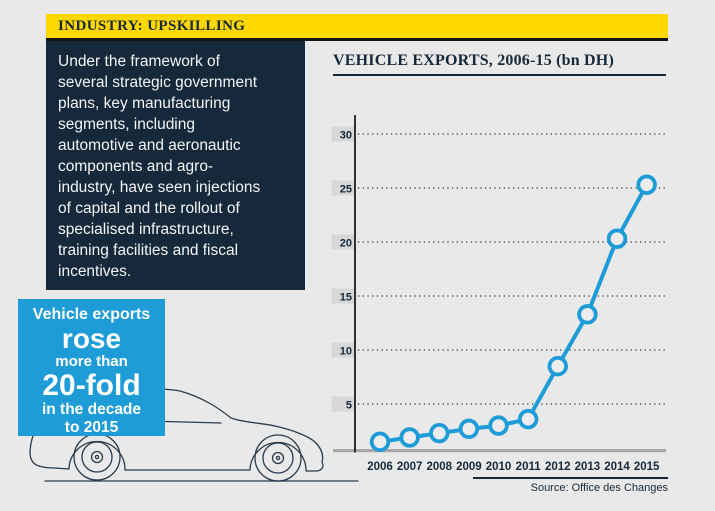 The image size is (715, 511). Describe the element at coordinates (499, 451) in the screenshot. I see `x-axis-baseline` at that location.